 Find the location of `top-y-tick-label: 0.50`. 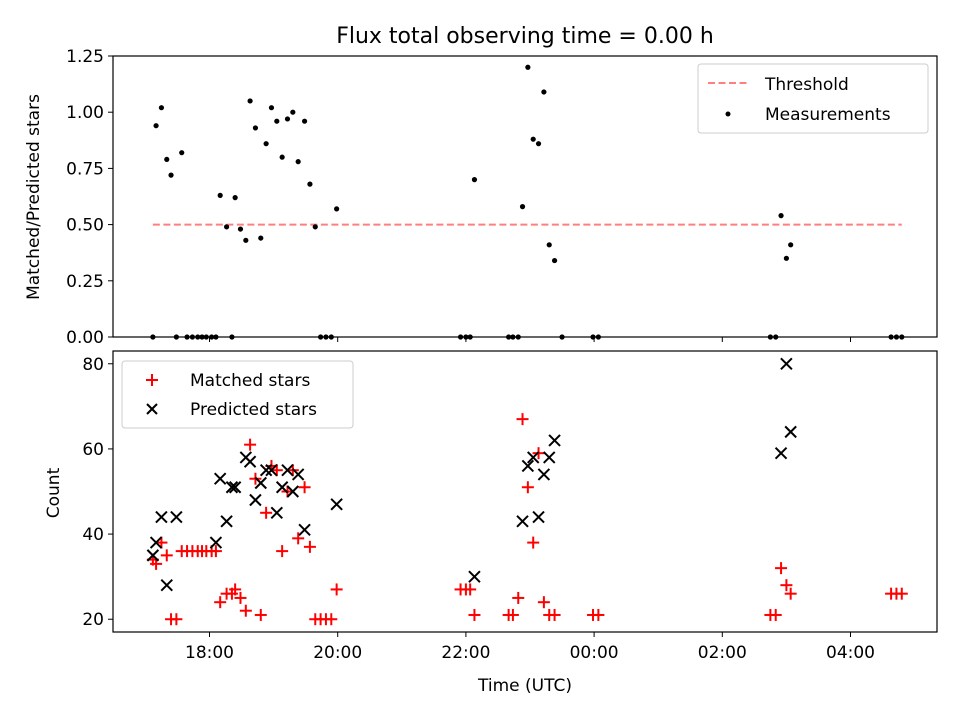

top-y-tick-label: 0.50 is located at coordinates (85, 226).